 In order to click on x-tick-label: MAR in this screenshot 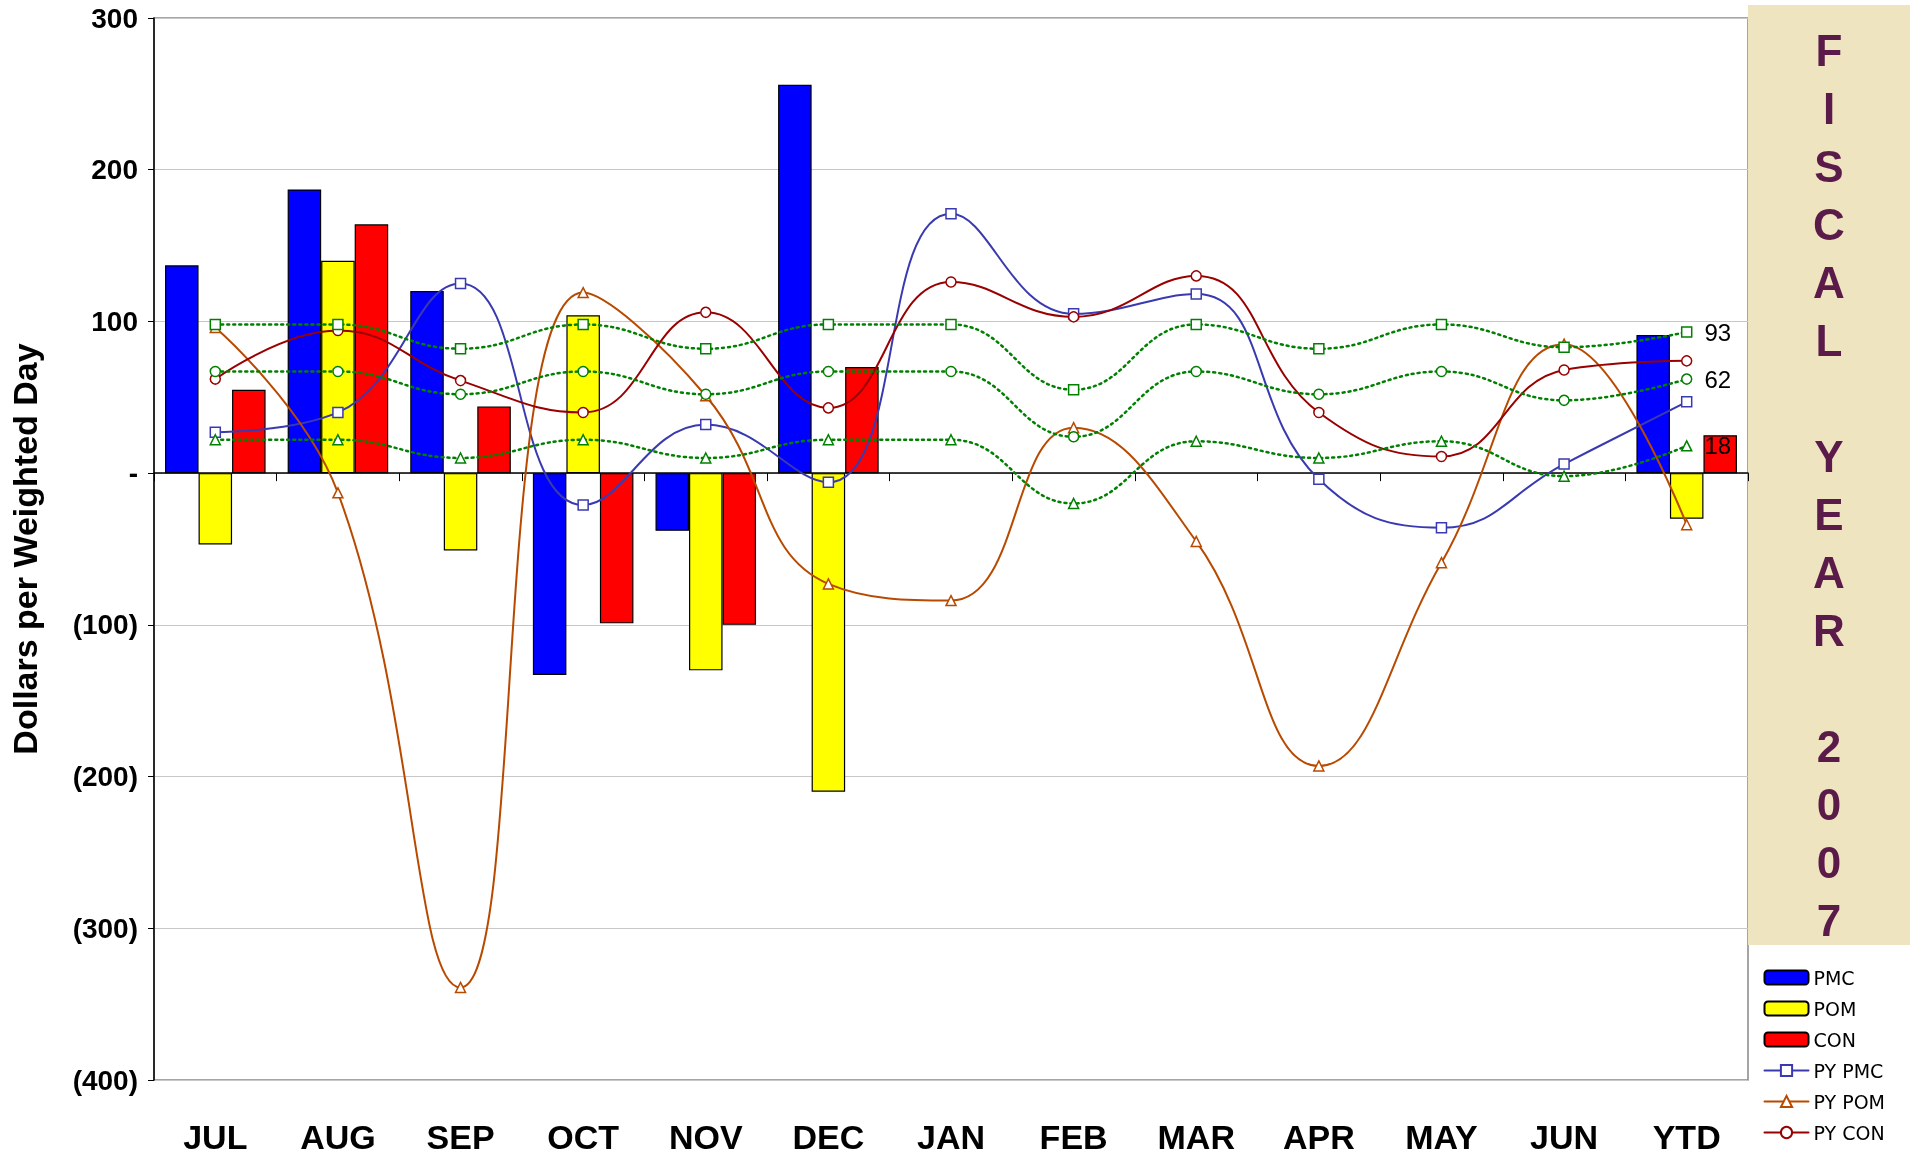, I will do `click(1196, 1137)`.